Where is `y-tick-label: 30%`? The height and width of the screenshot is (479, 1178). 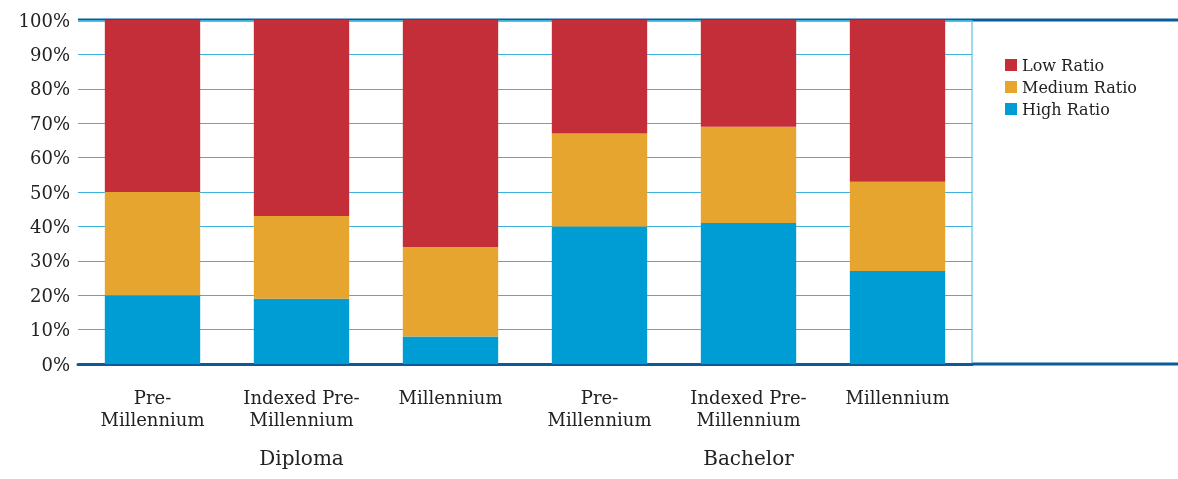 y-tick-label: 30% is located at coordinates (49, 261).